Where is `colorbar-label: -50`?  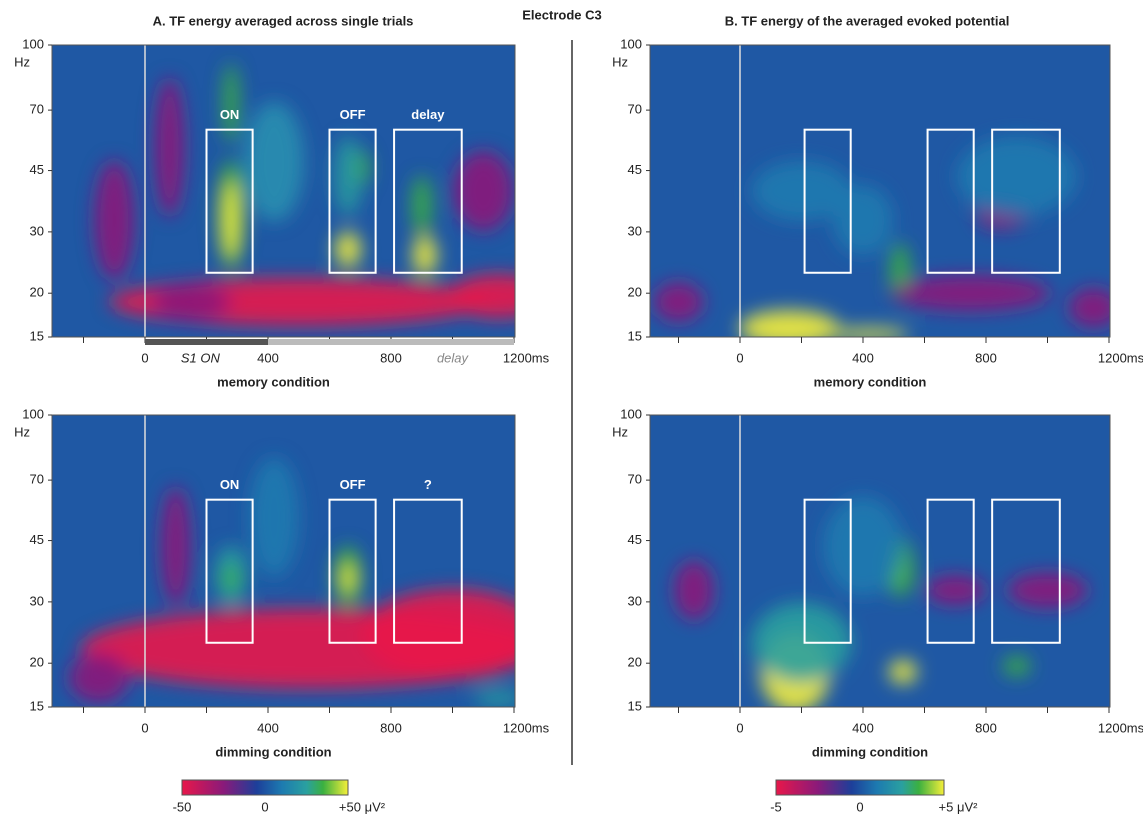 colorbar-label: -50 is located at coordinates (182, 806).